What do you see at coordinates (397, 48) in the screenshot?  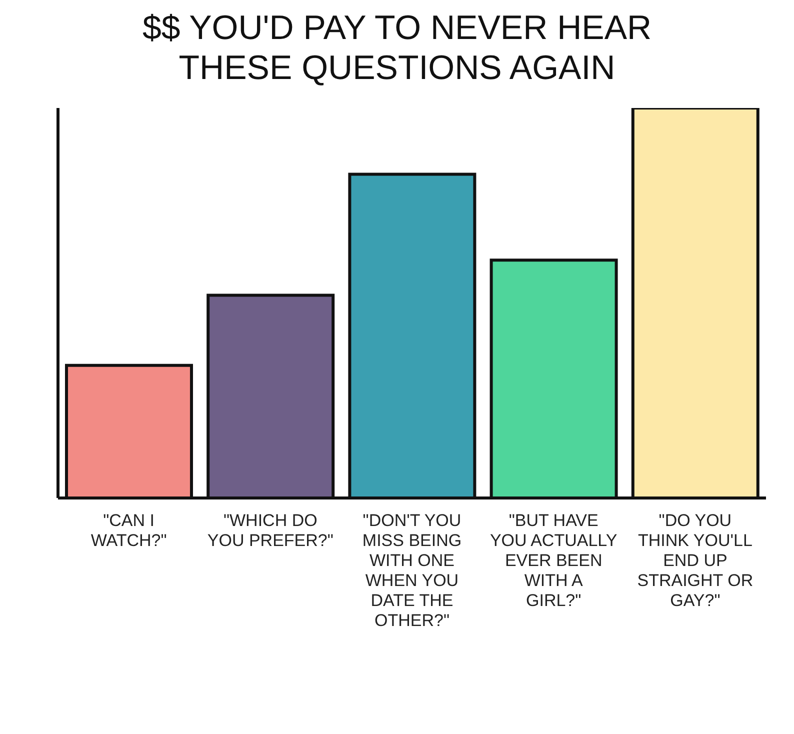 I see `chart-title: $$ YOU'D PAY TO NEVER HEAR THESE QUESTIONS AGAIN` at bounding box center [397, 48].